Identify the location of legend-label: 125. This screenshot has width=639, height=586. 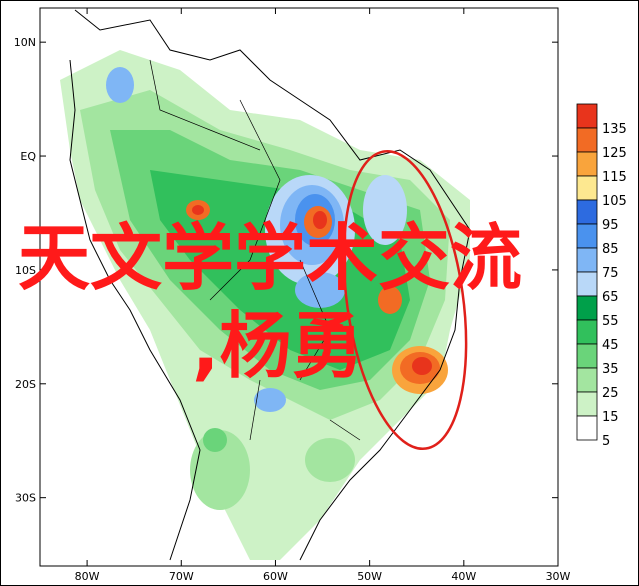
(614, 153).